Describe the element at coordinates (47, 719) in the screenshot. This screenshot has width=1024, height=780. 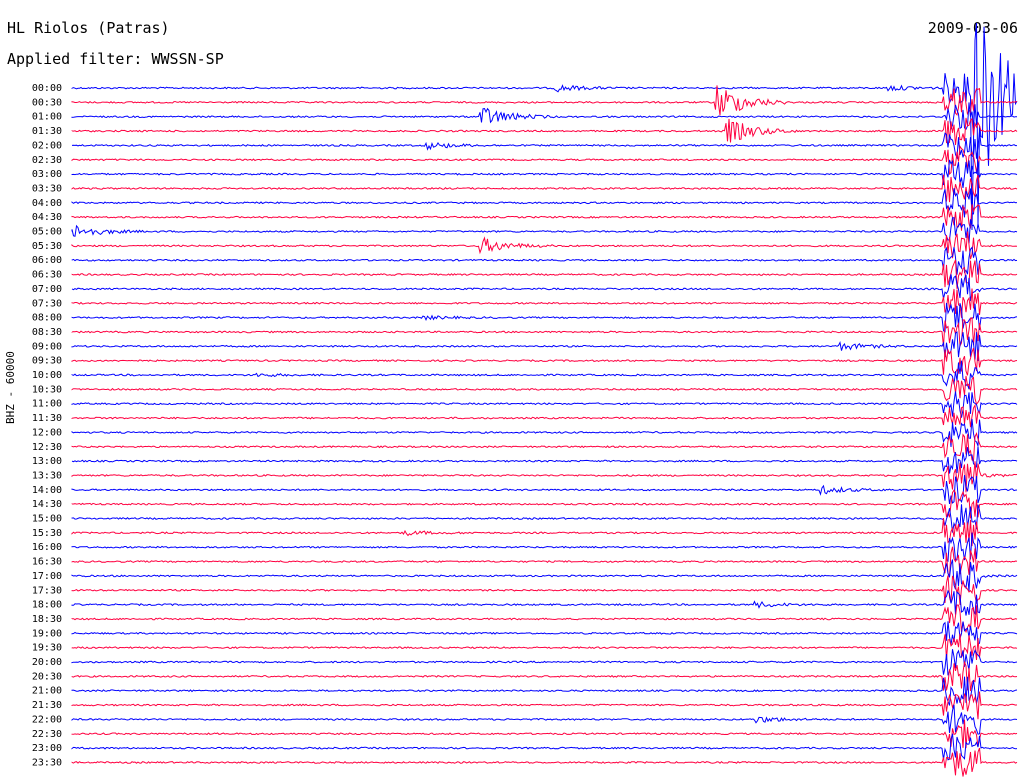
I see `row-time-label: 22:00` at that location.